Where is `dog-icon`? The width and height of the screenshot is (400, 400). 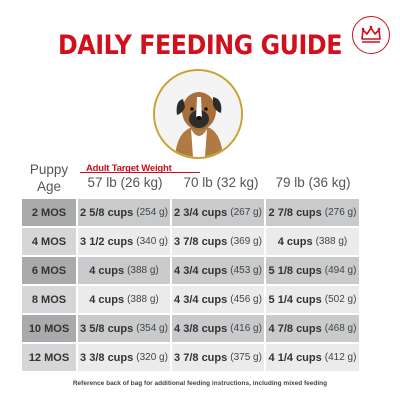 dog-icon is located at coordinates (198, 114).